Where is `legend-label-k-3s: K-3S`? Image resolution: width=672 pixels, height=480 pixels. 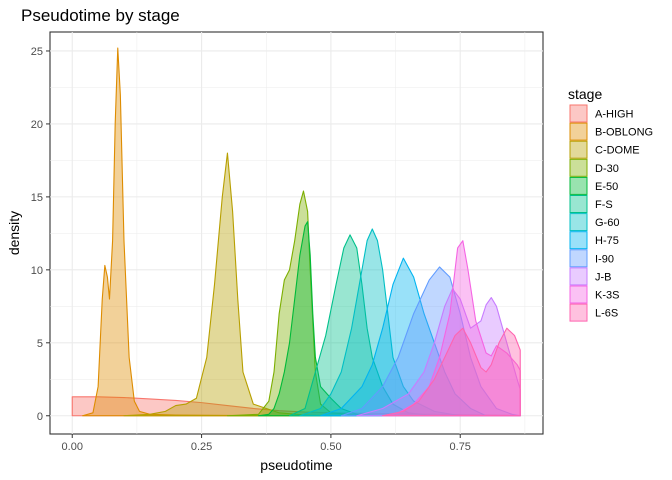
legend-label-k-3s: K-3S is located at coordinates (607, 296).